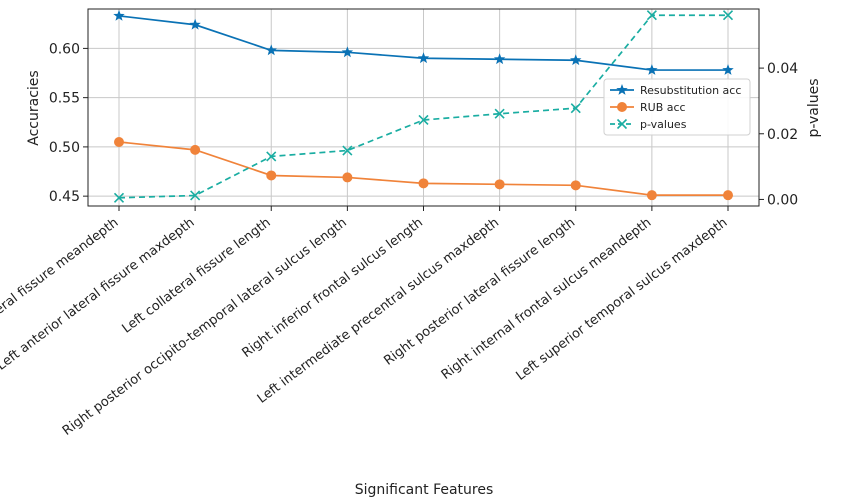  What do you see at coordinates (782, 135) in the screenshot?
I see `y2-tick-label: 0.02` at bounding box center [782, 135].